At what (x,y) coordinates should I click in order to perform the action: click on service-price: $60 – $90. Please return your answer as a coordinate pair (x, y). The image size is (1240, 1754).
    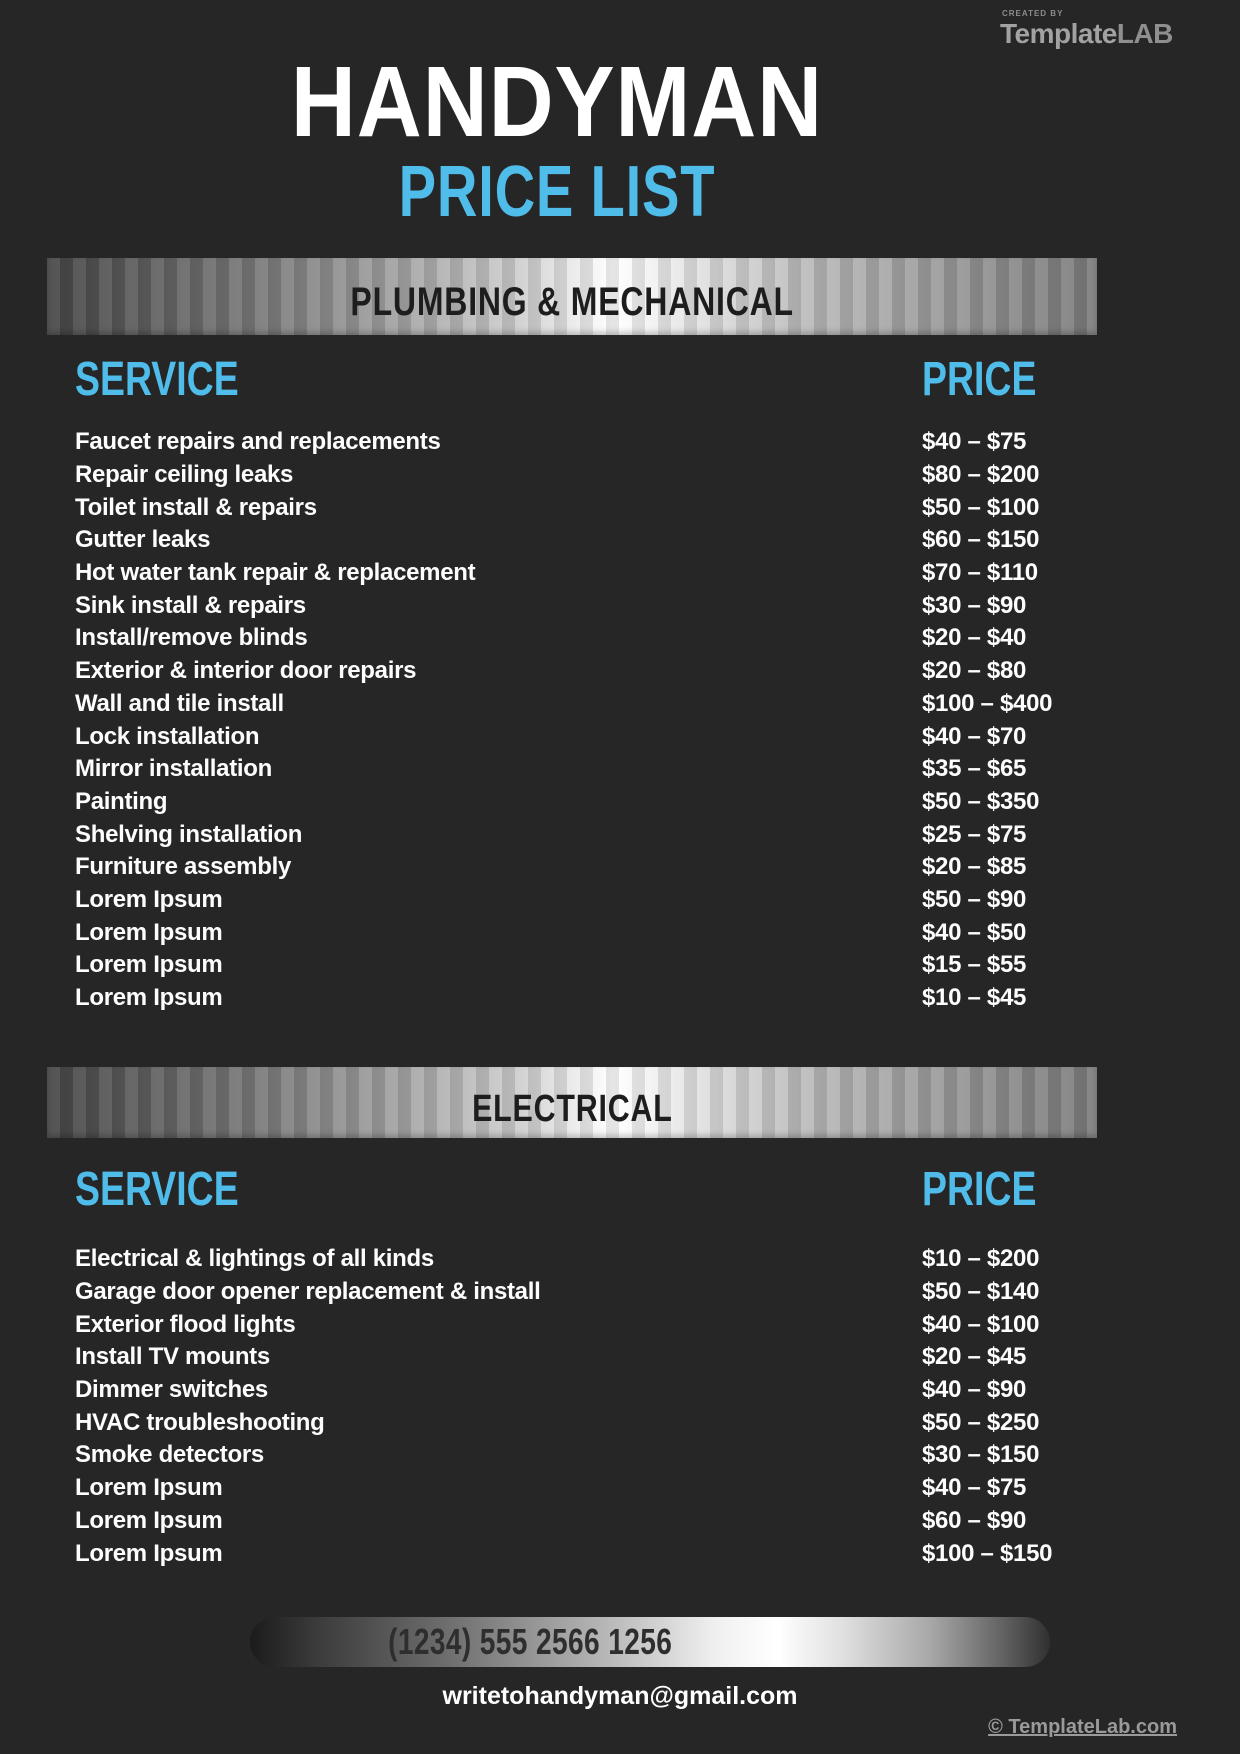
    Looking at the image, I should click on (974, 1520).